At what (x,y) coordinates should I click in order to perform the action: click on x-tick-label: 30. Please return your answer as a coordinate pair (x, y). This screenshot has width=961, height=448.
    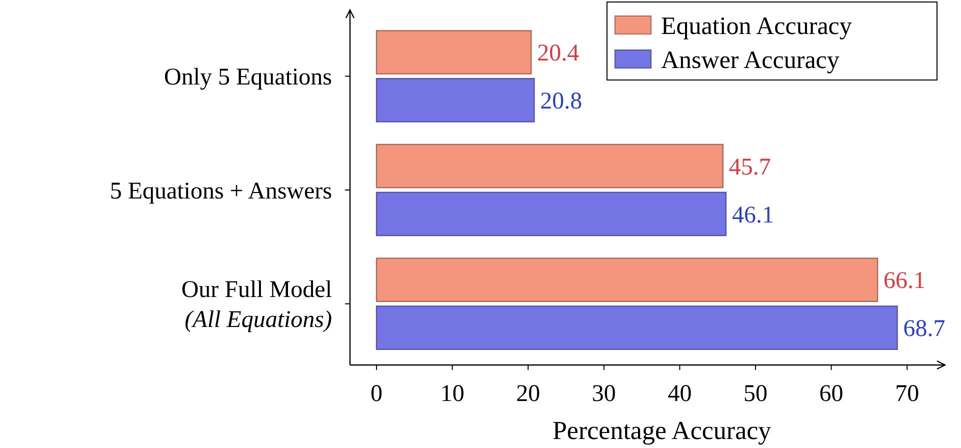
    Looking at the image, I should click on (604, 394).